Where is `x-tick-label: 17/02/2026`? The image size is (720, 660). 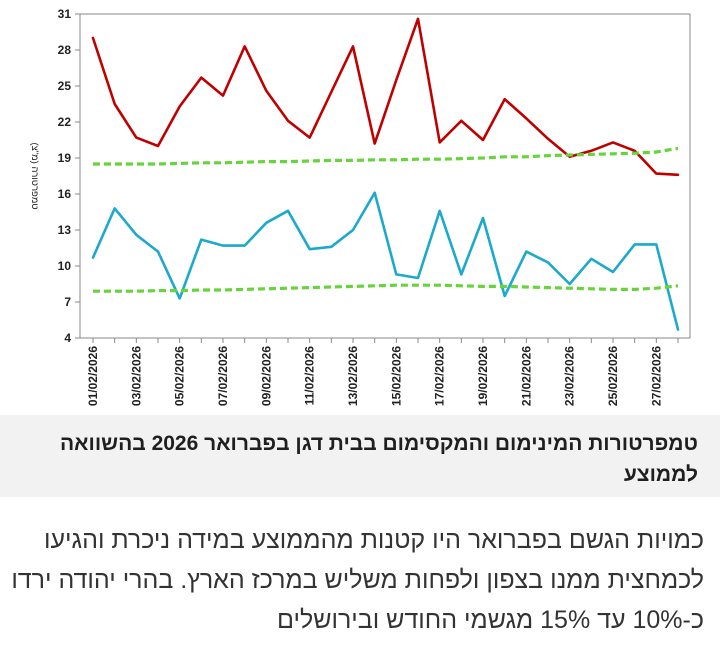 x-tick-label: 17/02/2026 is located at coordinates (440, 376).